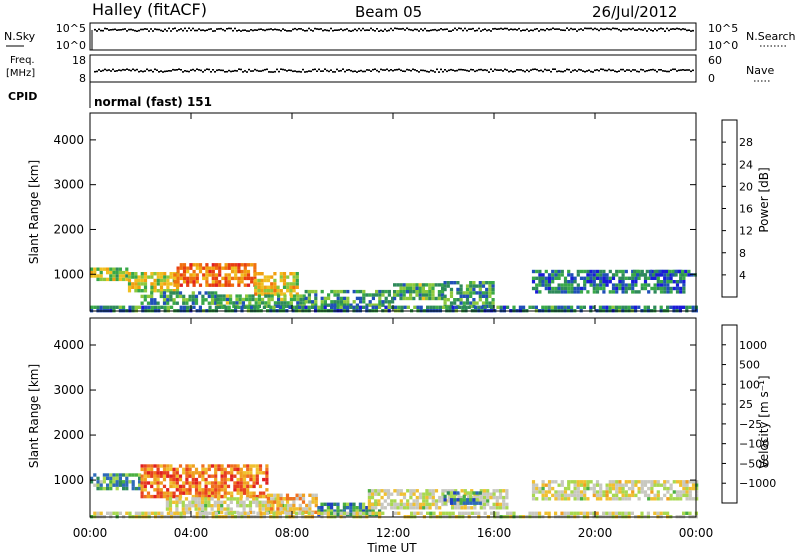  What do you see at coordinates (20, 36) in the screenshot?
I see `noise-left-label: N.Sky` at bounding box center [20, 36].